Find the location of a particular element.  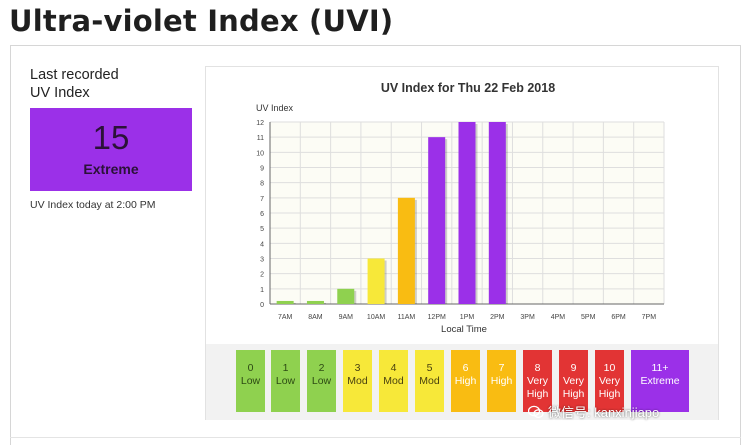

uv-level-number: 8 is located at coordinates (537, 368).